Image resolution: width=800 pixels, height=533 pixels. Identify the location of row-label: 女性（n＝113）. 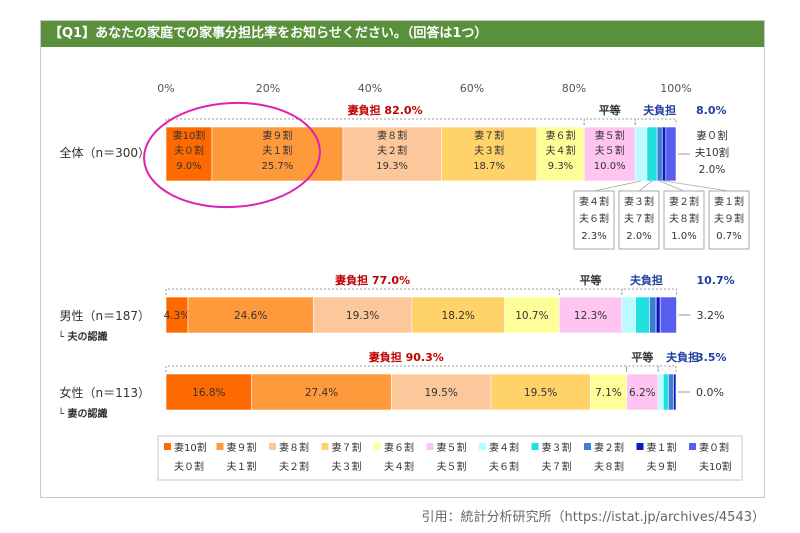
(104, 392).